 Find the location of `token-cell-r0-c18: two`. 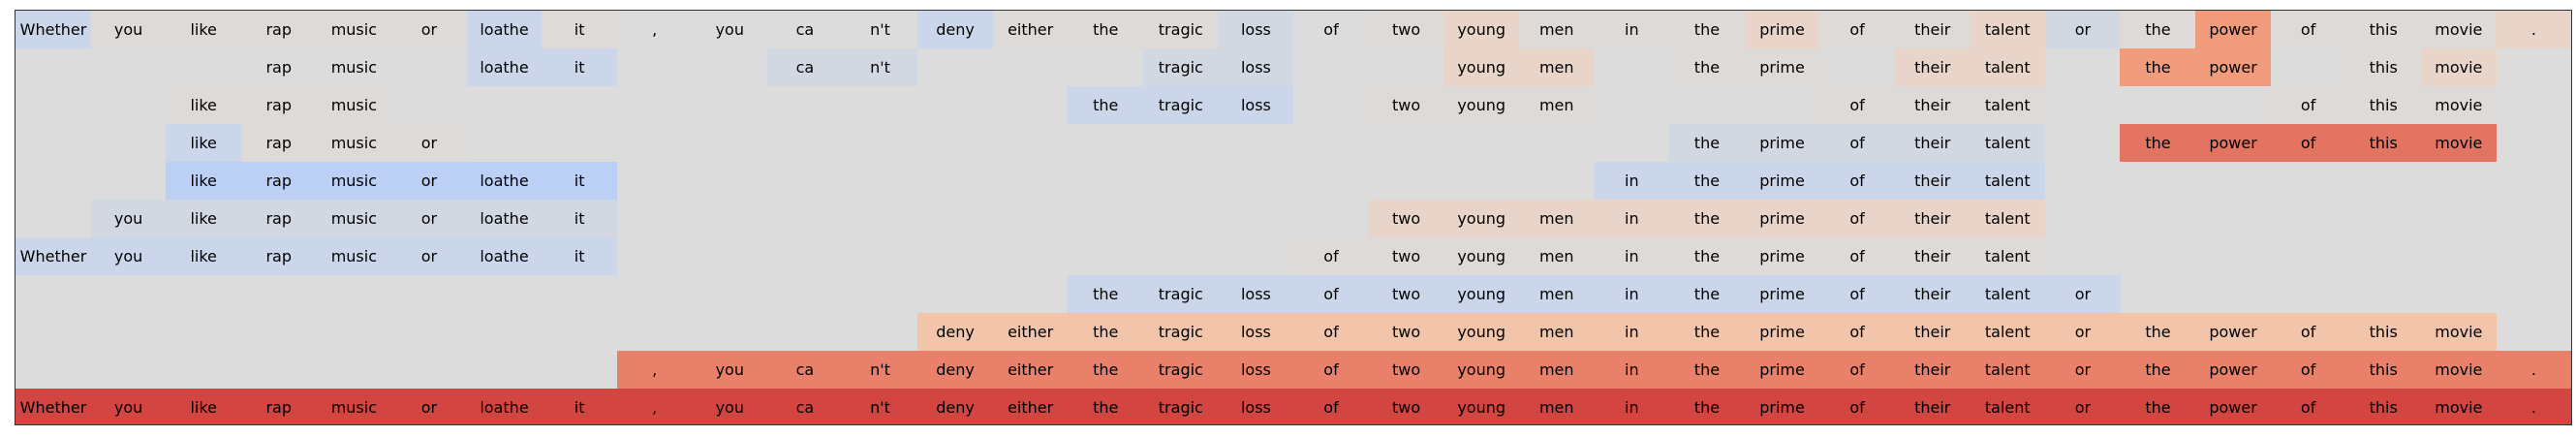

token-cell-r0-c18: two is located at coordinates (1406, 29).